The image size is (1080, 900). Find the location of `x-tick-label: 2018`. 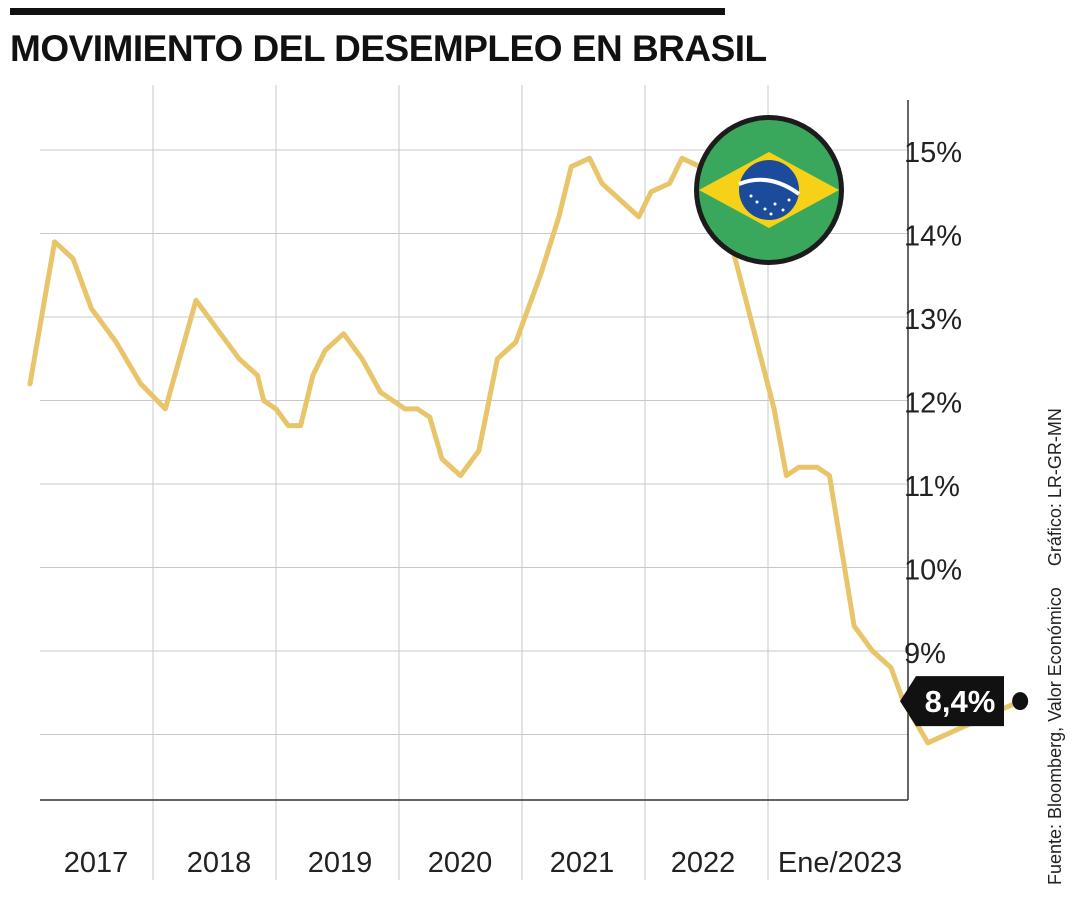

x-tick-label: 2018 is located at coordinates (219, 863).